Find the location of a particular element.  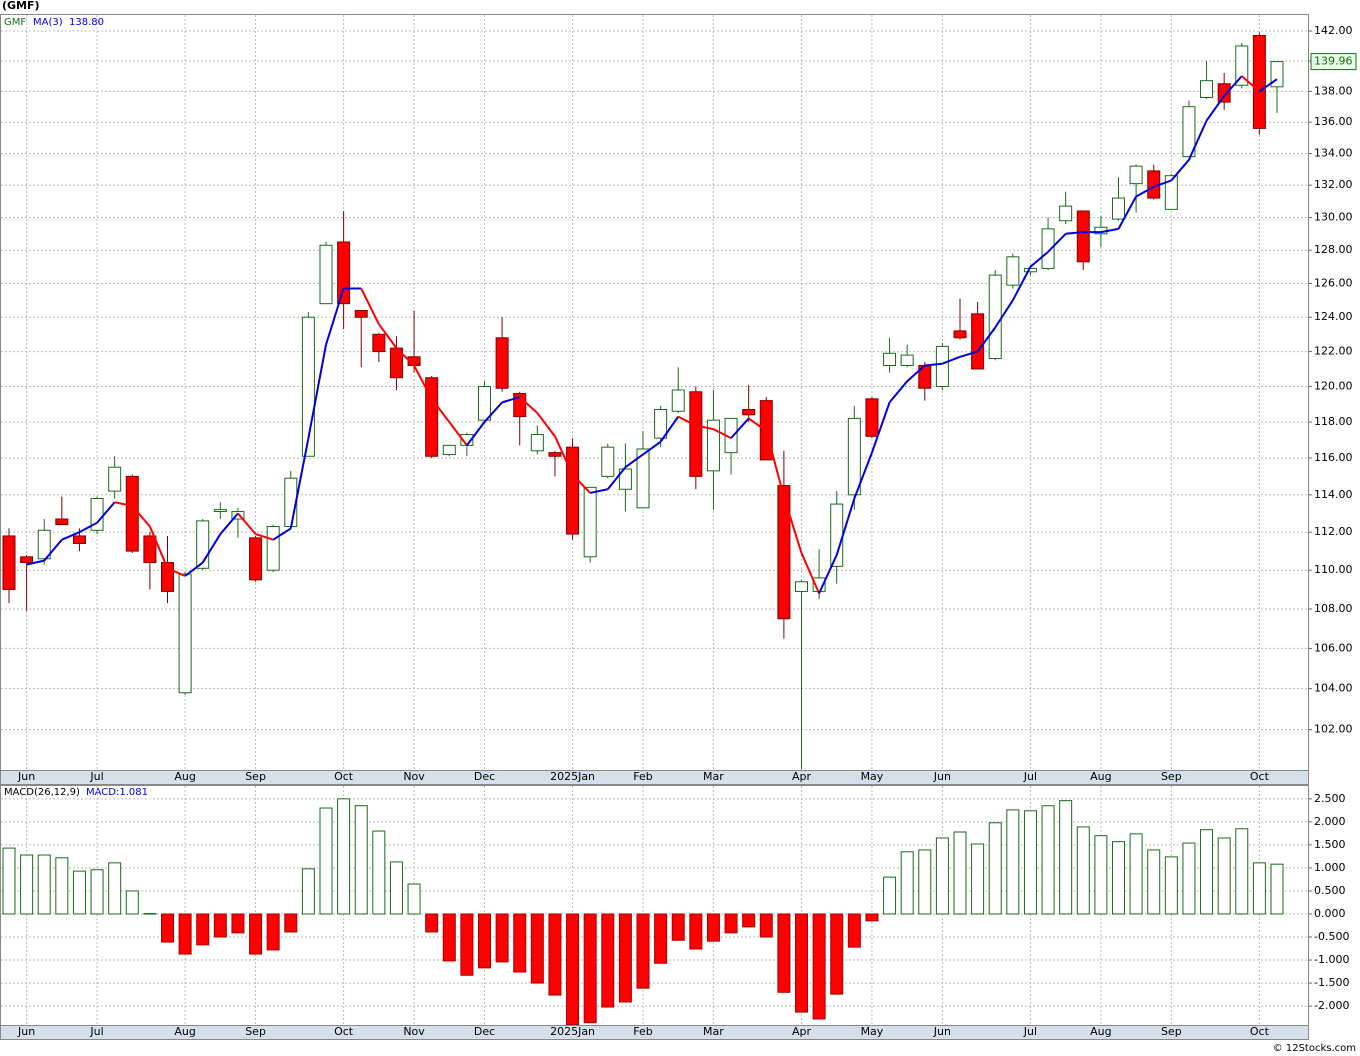

y-tick-label: 106.00 is located at coordinates (1333, 647).